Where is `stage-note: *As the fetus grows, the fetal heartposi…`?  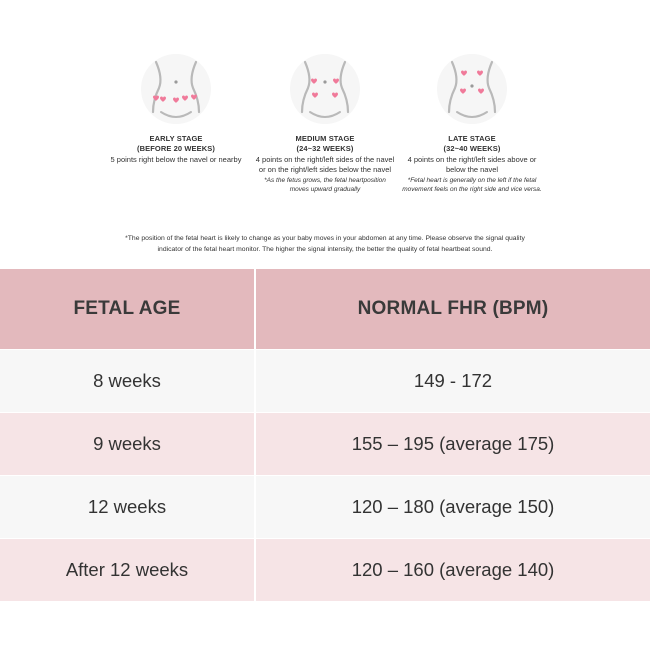
stage-note: *As the fetus grows, the fetal heartposi… is located at coordinates (325, 180).